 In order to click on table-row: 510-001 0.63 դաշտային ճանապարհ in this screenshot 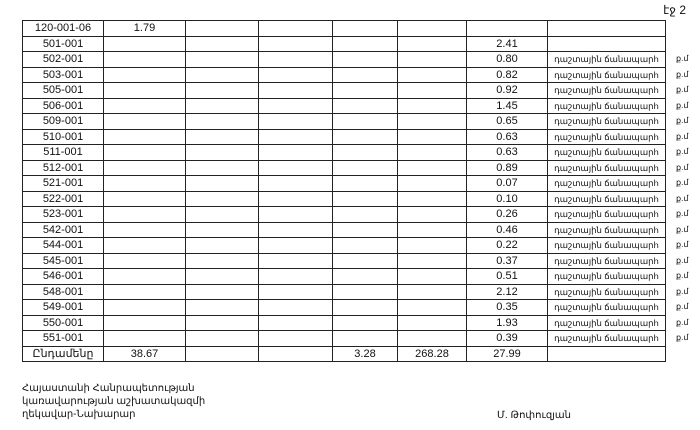, I will do `click(344, 136)`.